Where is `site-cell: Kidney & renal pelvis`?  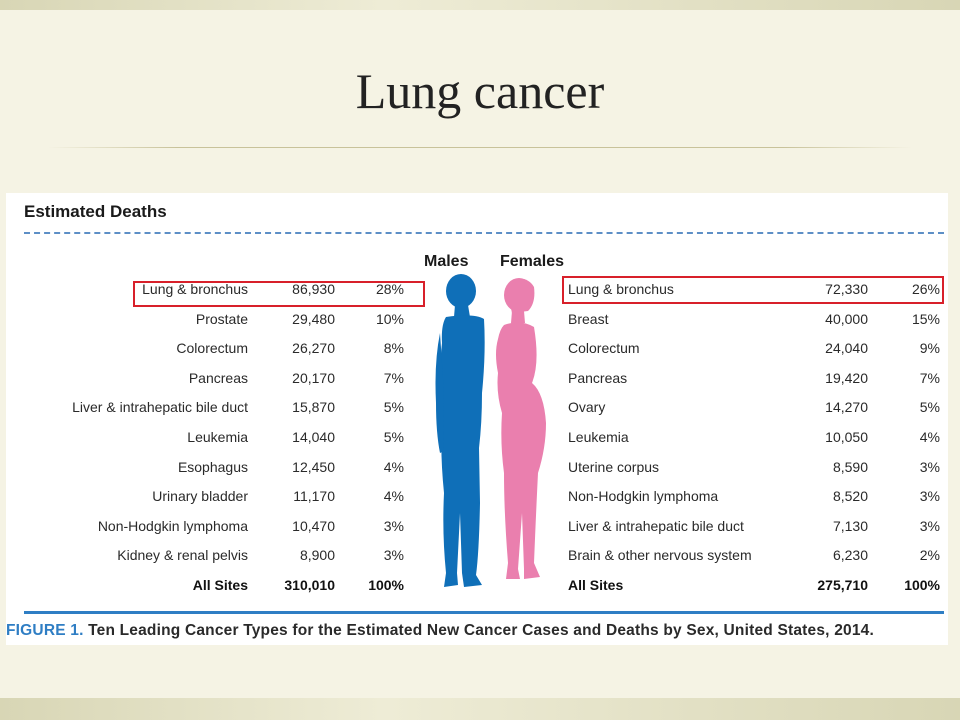
site-cell: Kidney & renal pelvis is located at coordinates (182, 555).